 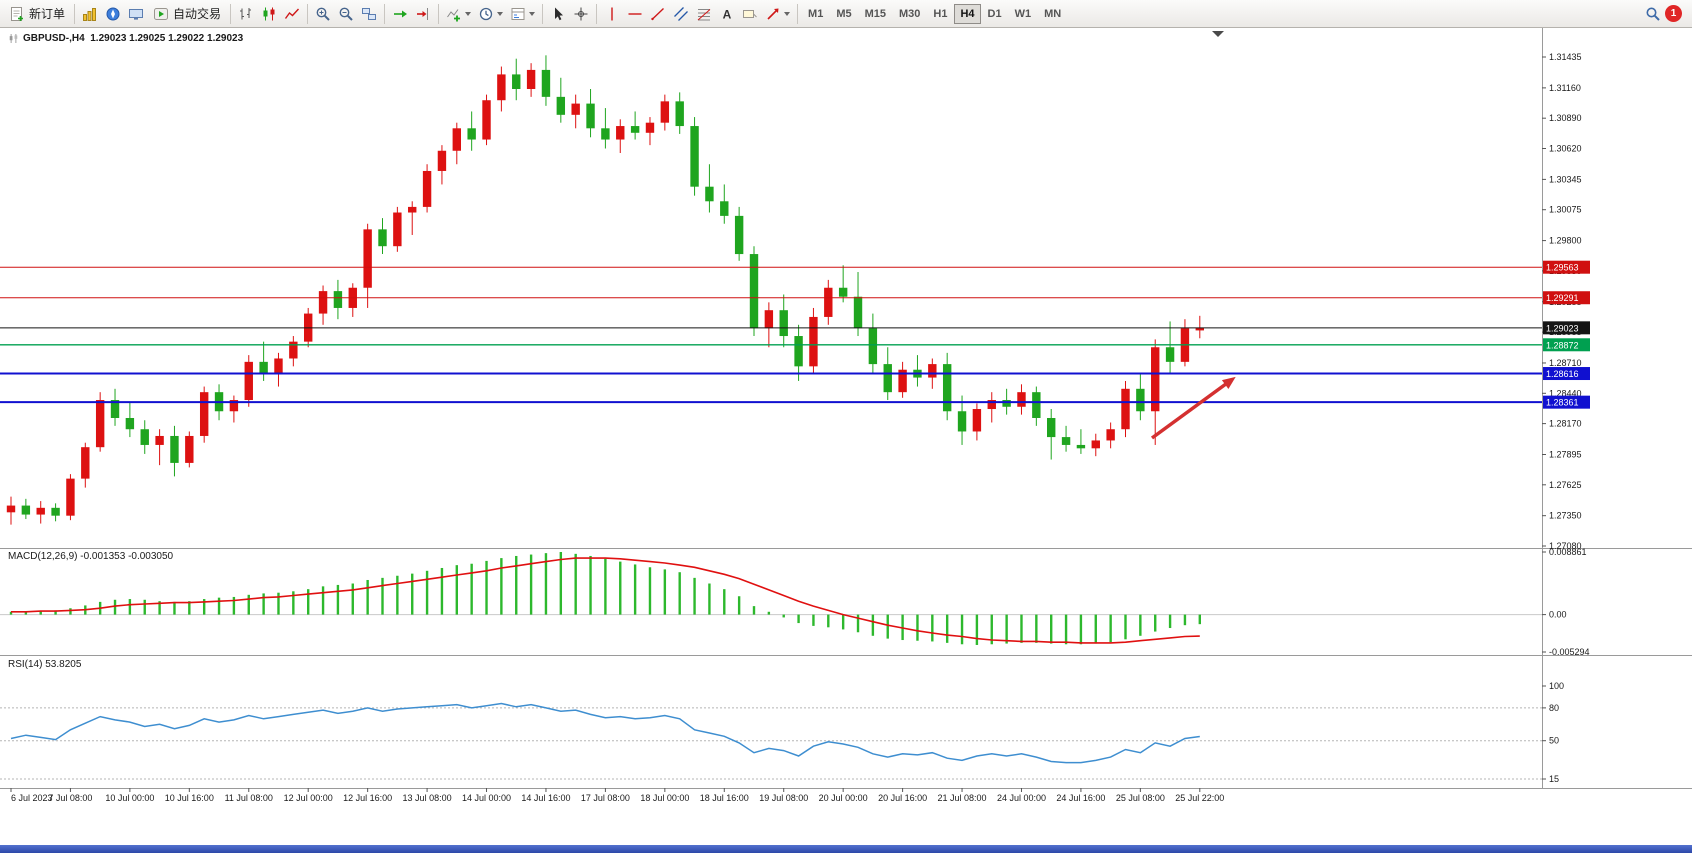 I want to click on horizontal-line-icon, so click(x=635, y=13).